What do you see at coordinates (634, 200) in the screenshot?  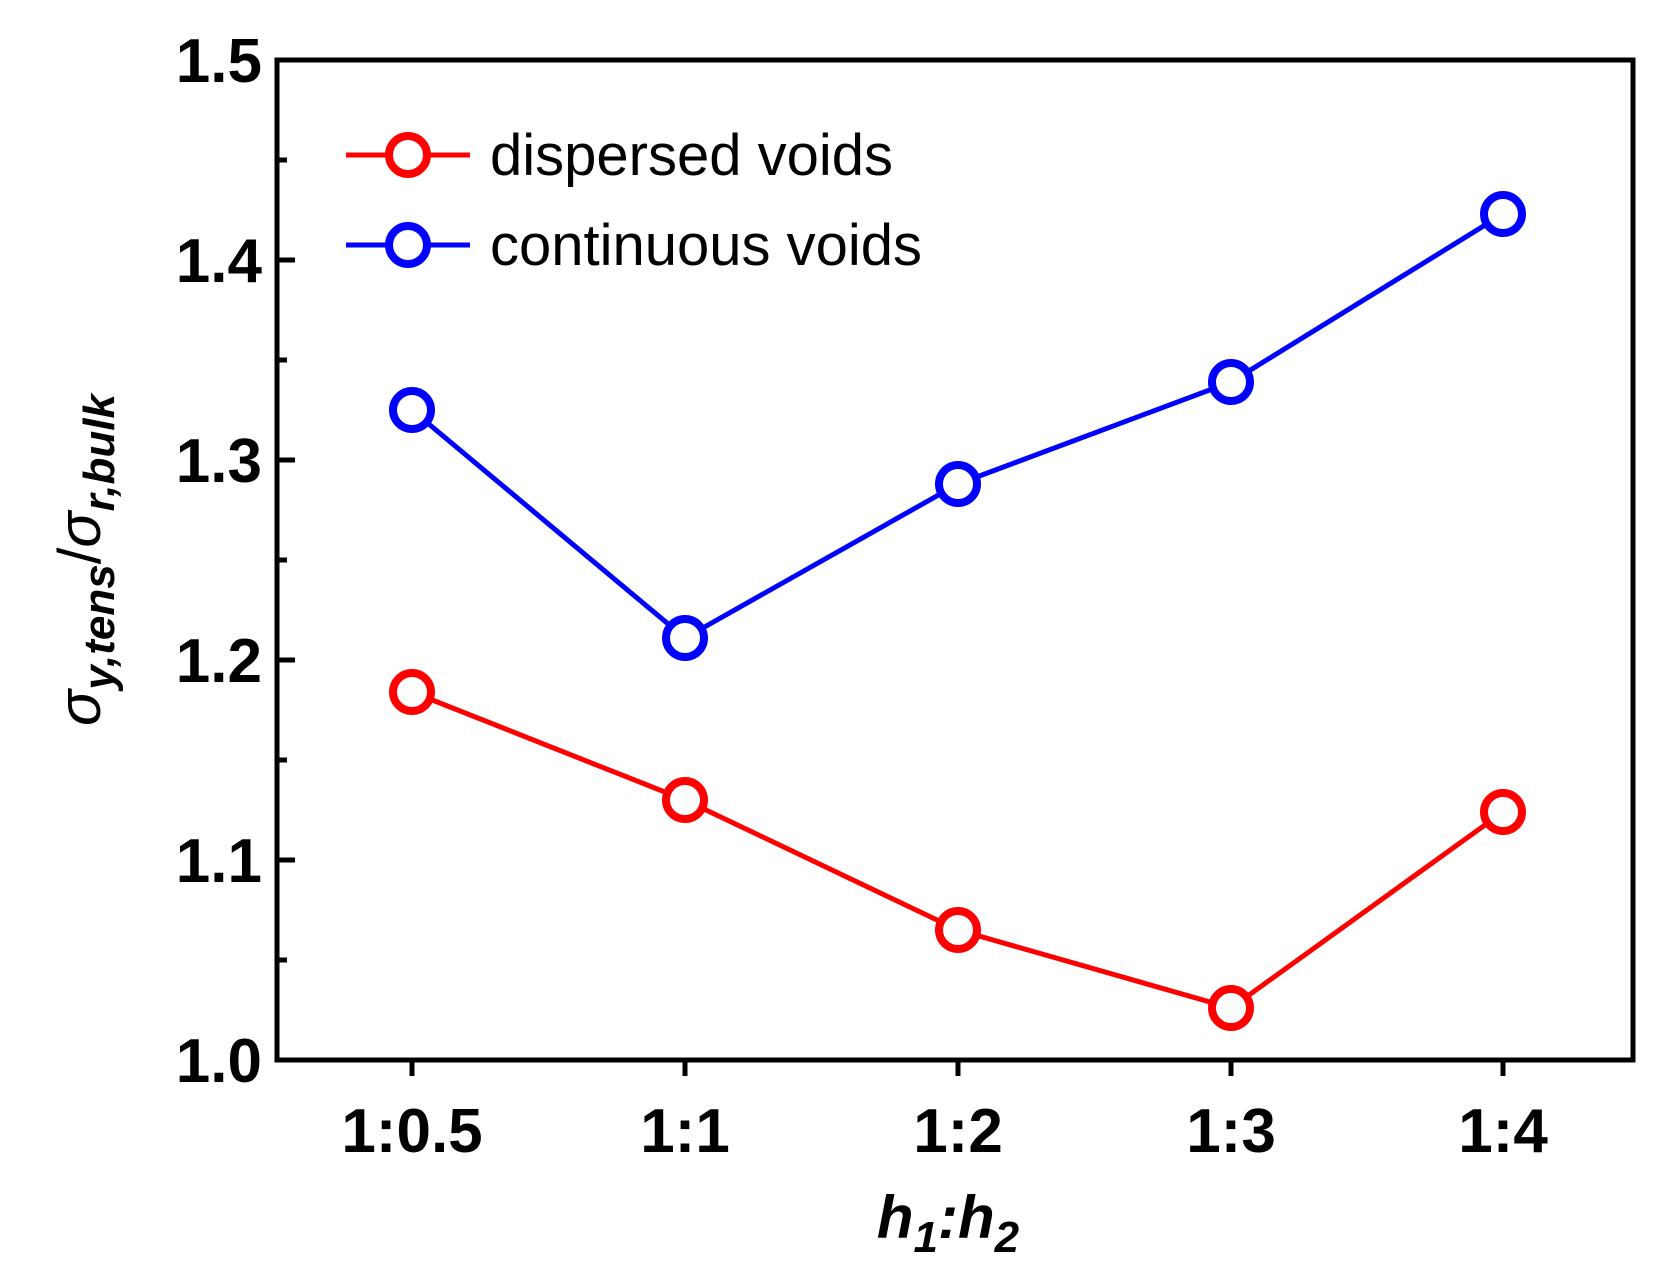 I see `legend: dispersed voids continuous voids` at bounding box center [634, 200].